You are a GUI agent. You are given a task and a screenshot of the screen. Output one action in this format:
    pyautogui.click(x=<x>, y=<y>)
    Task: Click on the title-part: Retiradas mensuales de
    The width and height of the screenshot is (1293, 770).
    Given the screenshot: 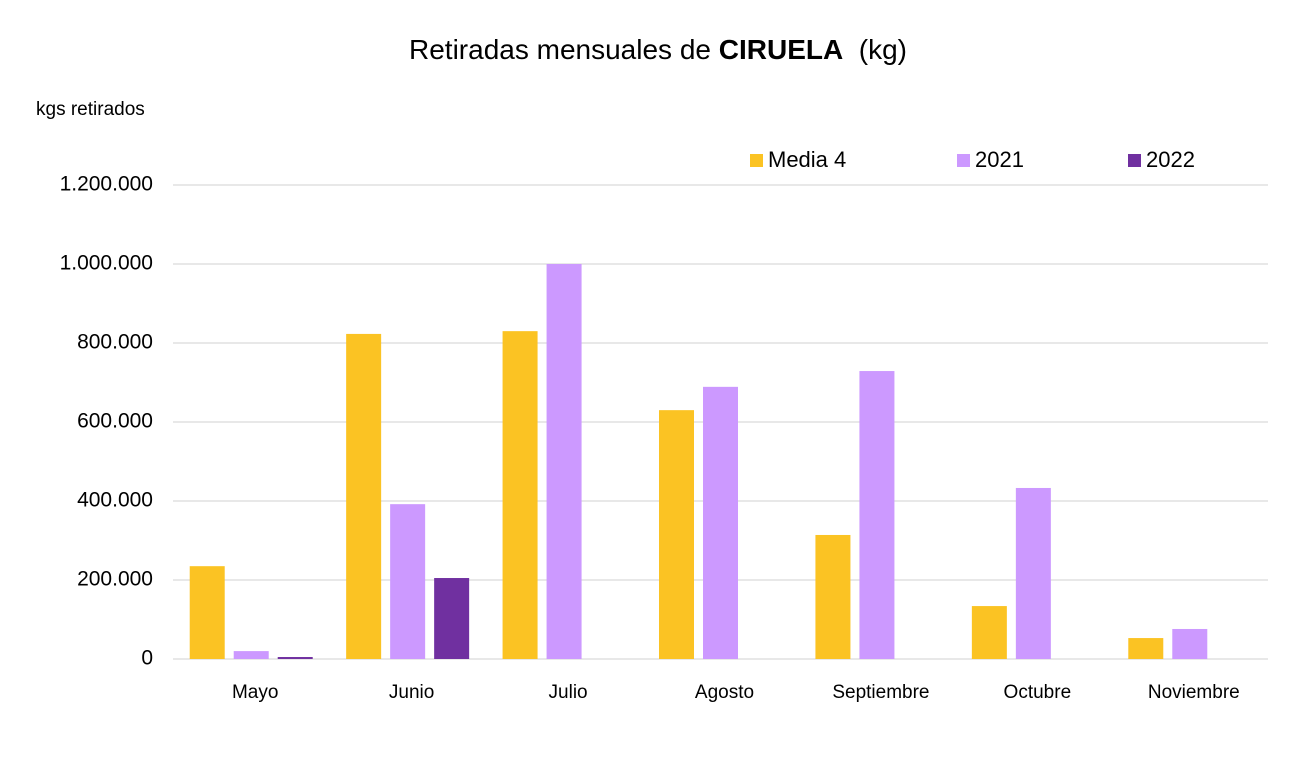 What is the action you would take?
    pyautogui.click(x=564, y=49)
    